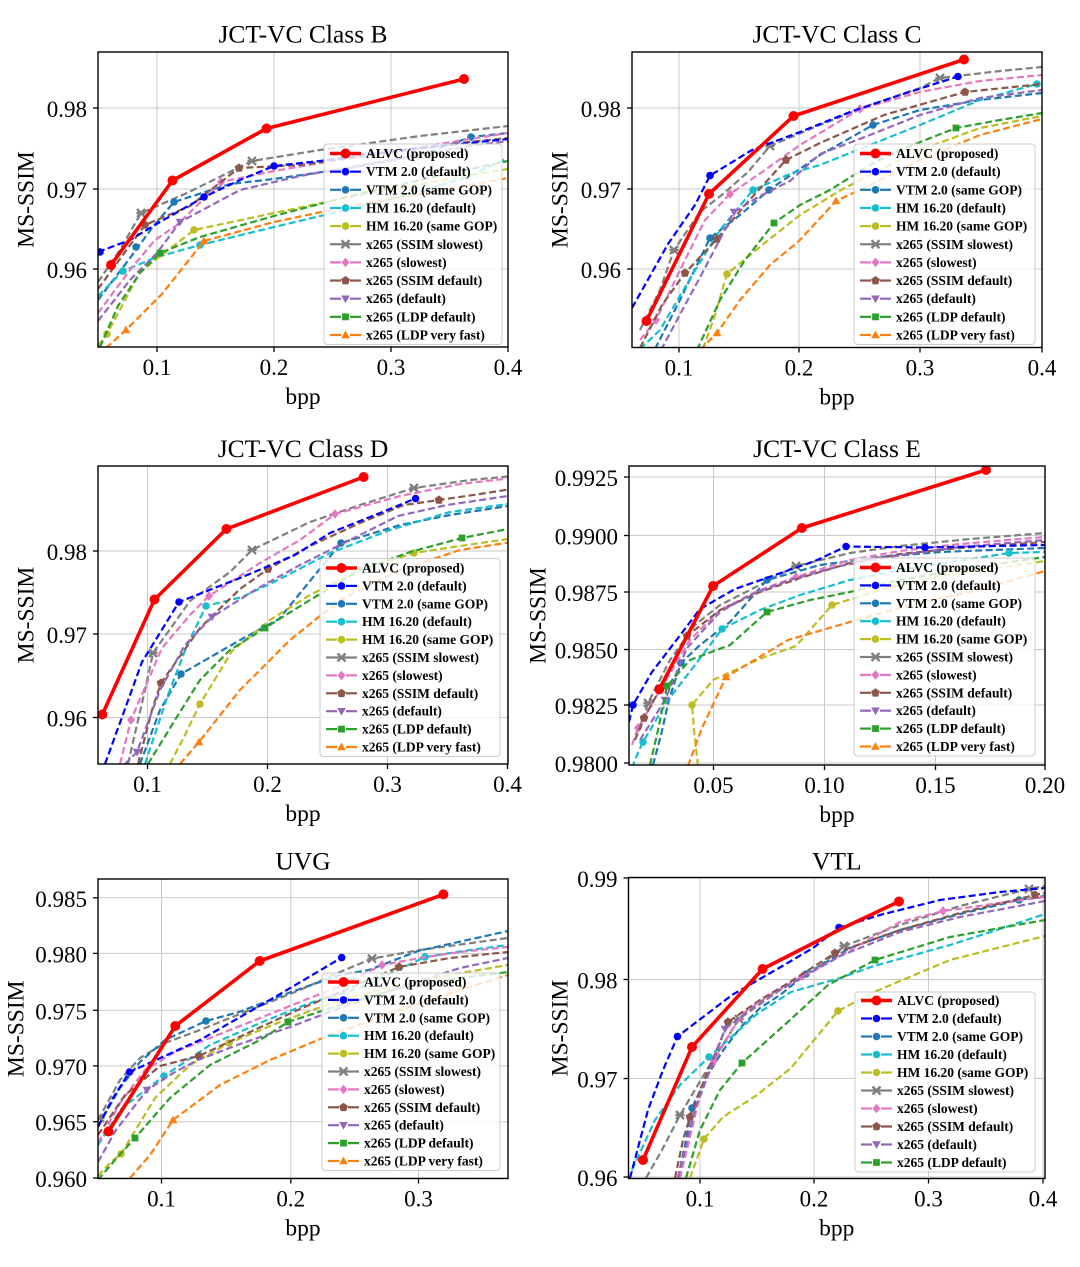 This screenshot has width=1080, height=1267. Describe the element at coordinates (61, 1011) in the screenshot. I see `svg-text: 0.975` at that location.